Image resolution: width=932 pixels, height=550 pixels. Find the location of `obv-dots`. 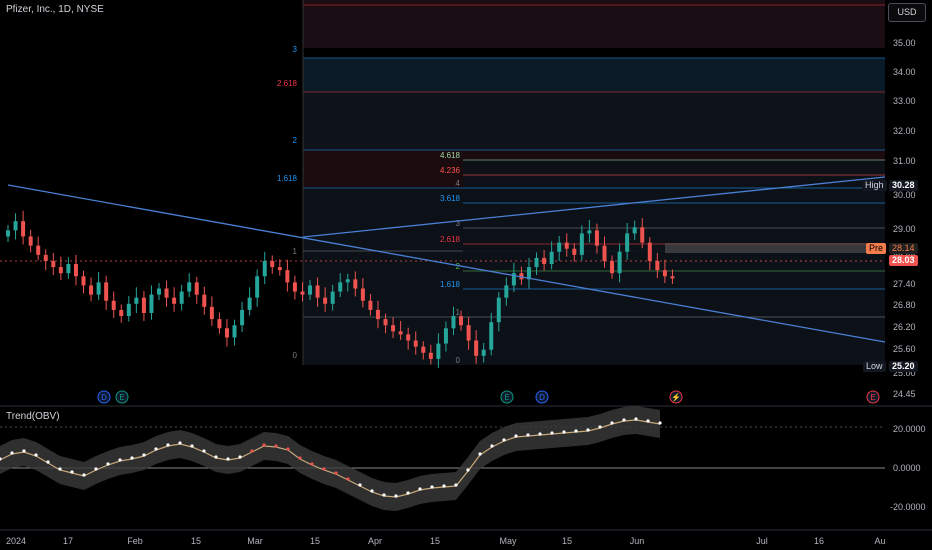

obv-dots is located at coordinates (331, 457).